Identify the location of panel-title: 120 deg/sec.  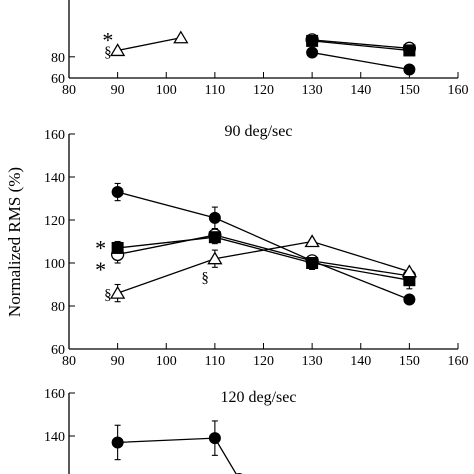
(259, 397).